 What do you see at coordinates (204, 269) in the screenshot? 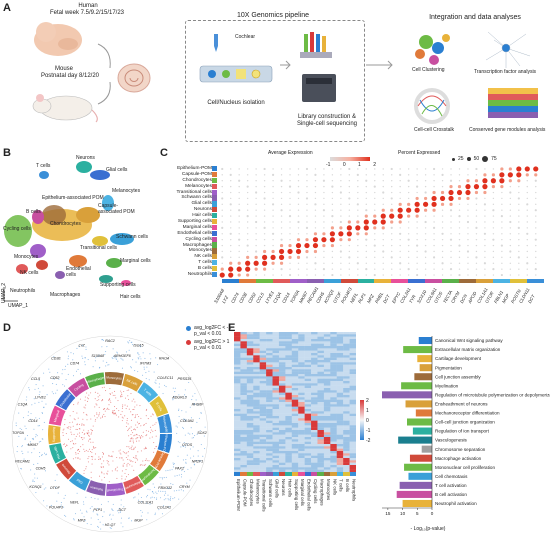
I see `dotplot-row-label: B cells` at bounding box center [204, 269].